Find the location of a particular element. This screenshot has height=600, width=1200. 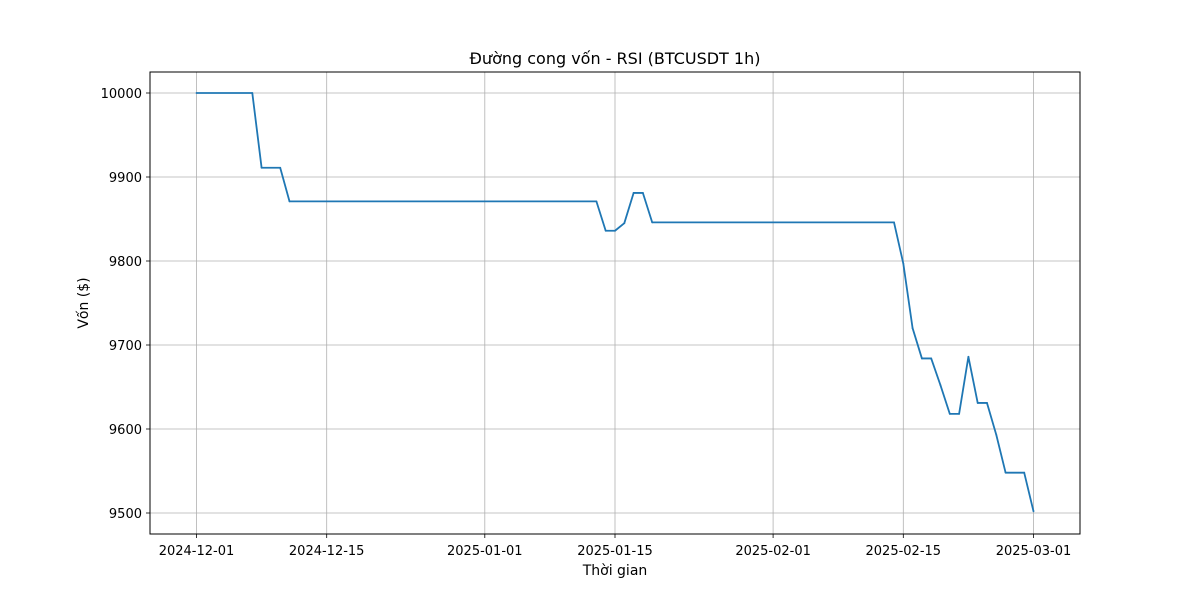

y-axis-label: Vốn ($) is located at coordinates (83, 302).